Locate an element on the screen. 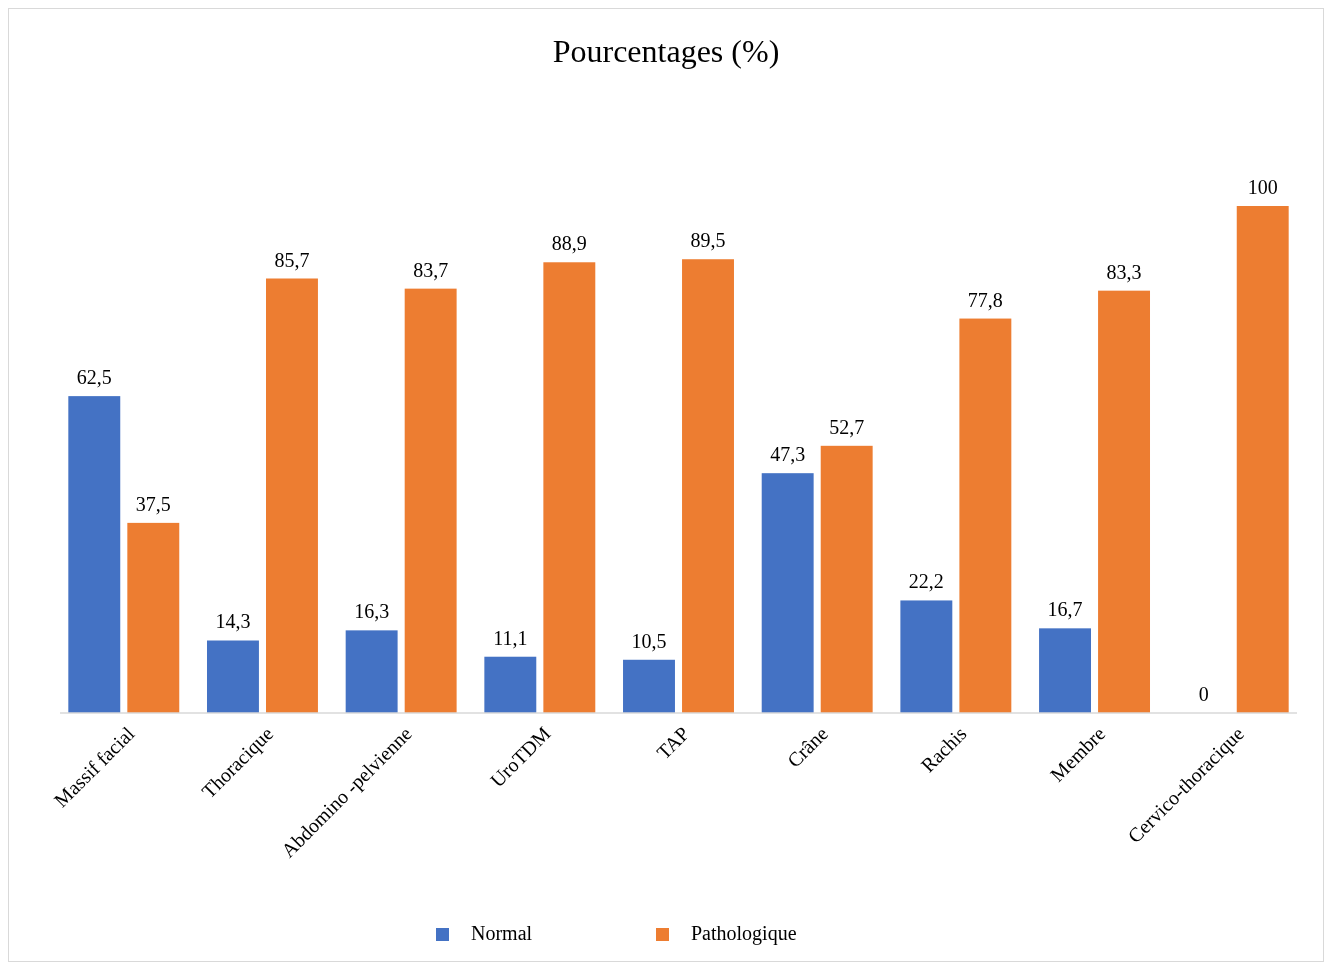 This screenshot has width=1328, height=968. legend-label: Normal is located at coordinates (502, 933).